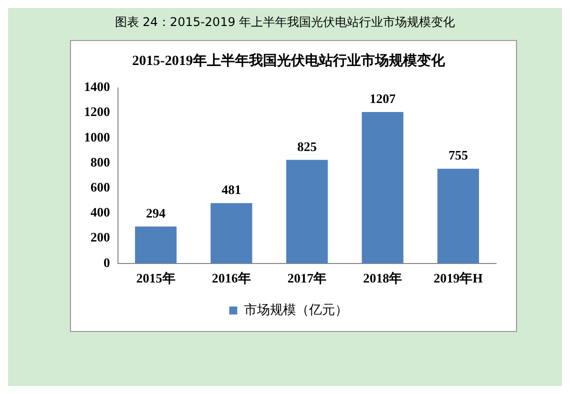 This screenshot has width=570, height=394. Describe the element at coordinates (458, 278) in the screenshot. I see `x-tick-label: 2019年H` at that location.